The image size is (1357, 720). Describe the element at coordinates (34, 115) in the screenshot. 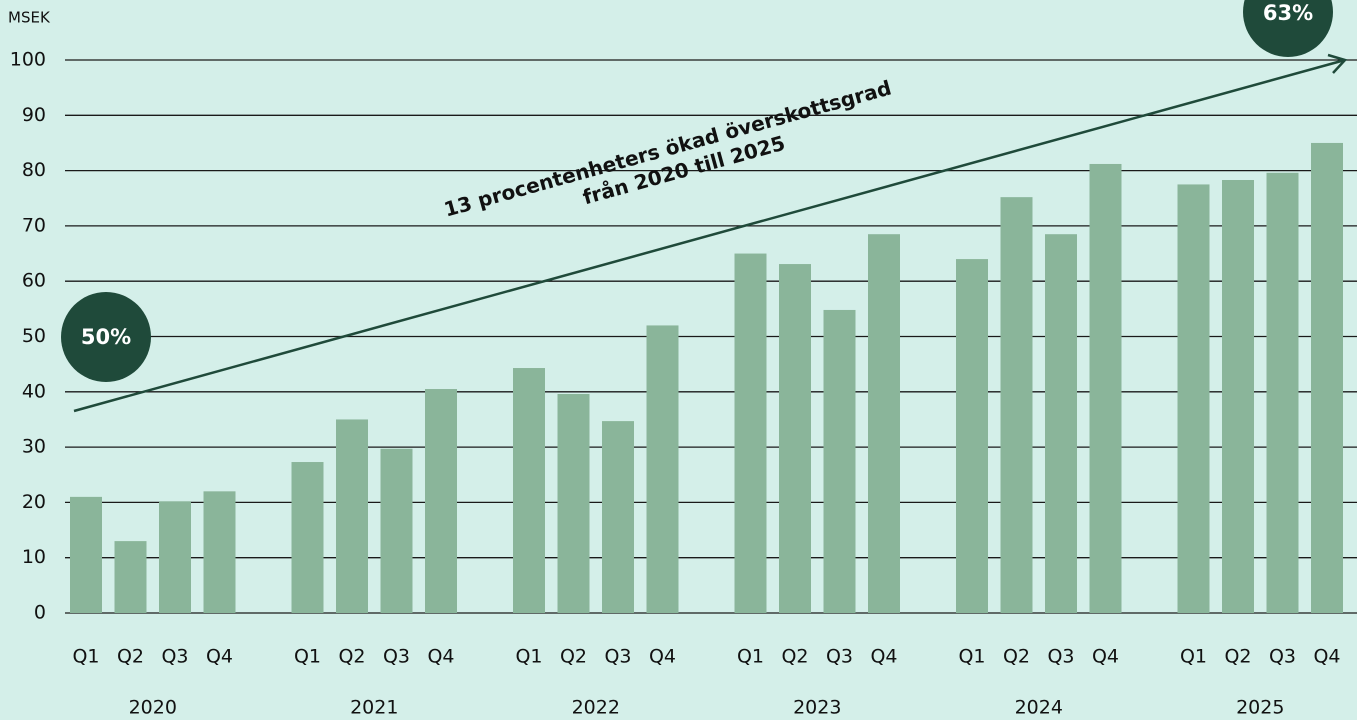

I see `y-tick-label: 90` at that location.